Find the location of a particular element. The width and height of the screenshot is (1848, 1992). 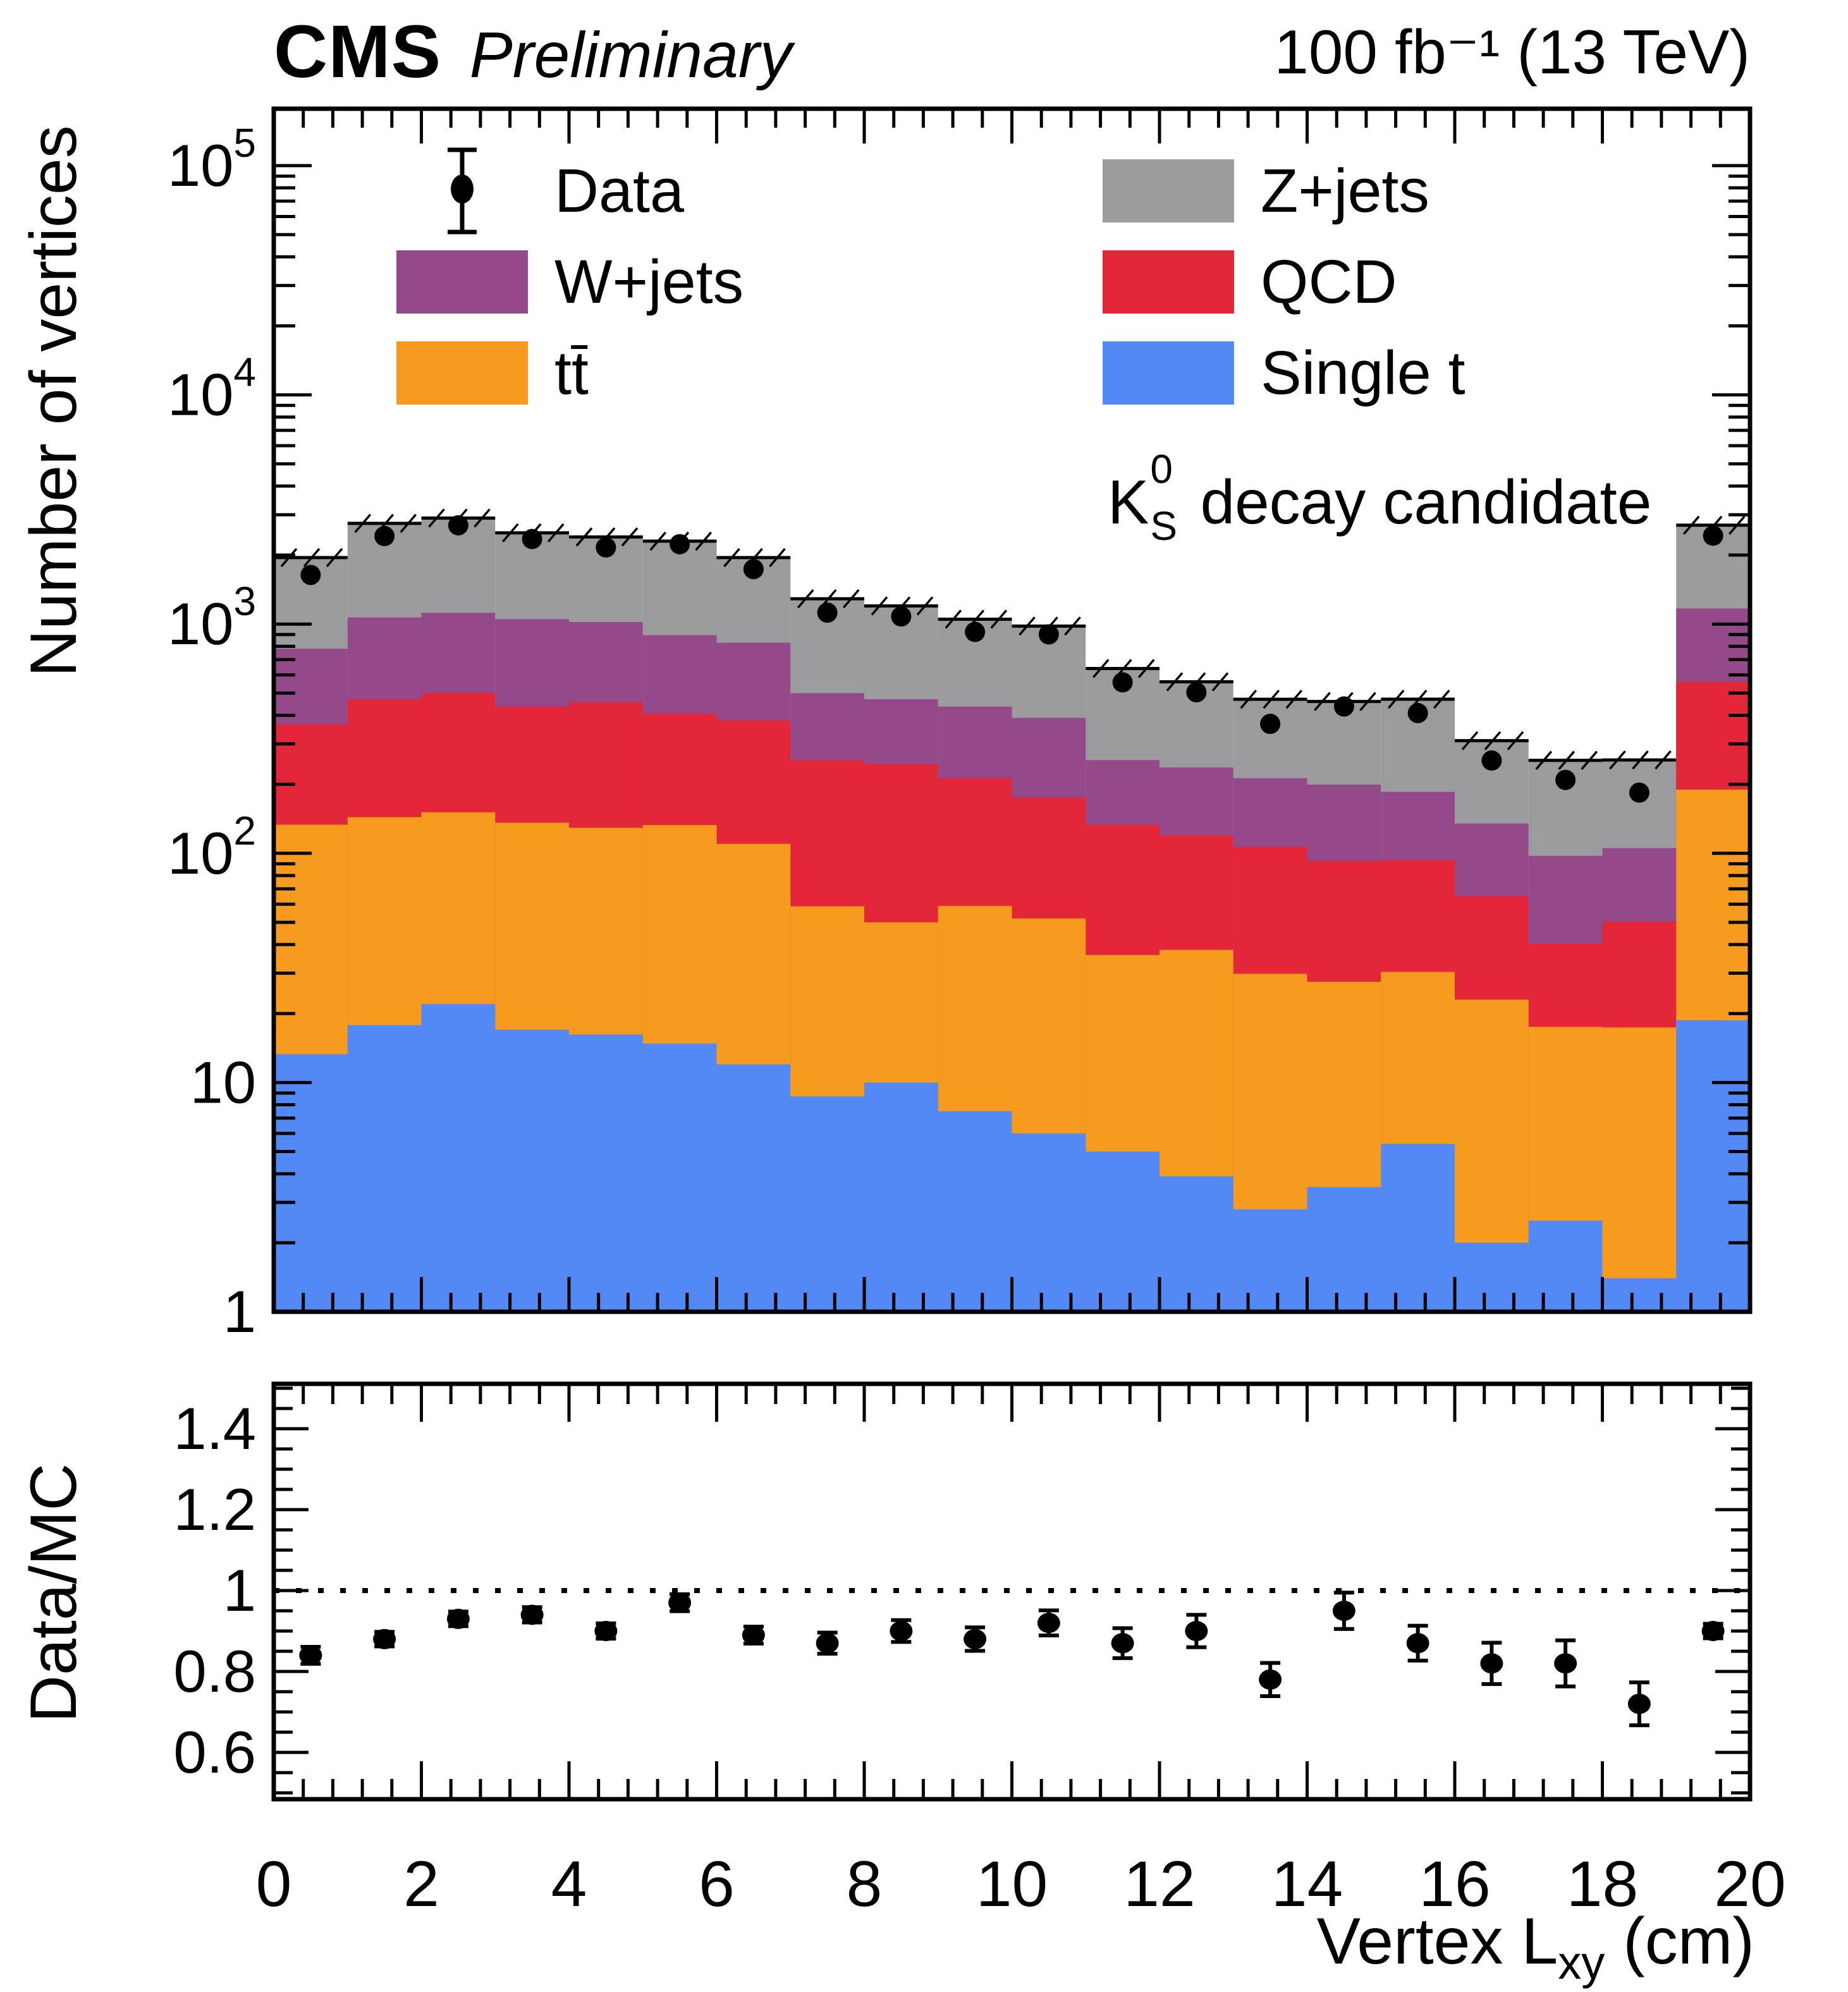

svg-text: 10² is located at coordinates (212, 847).